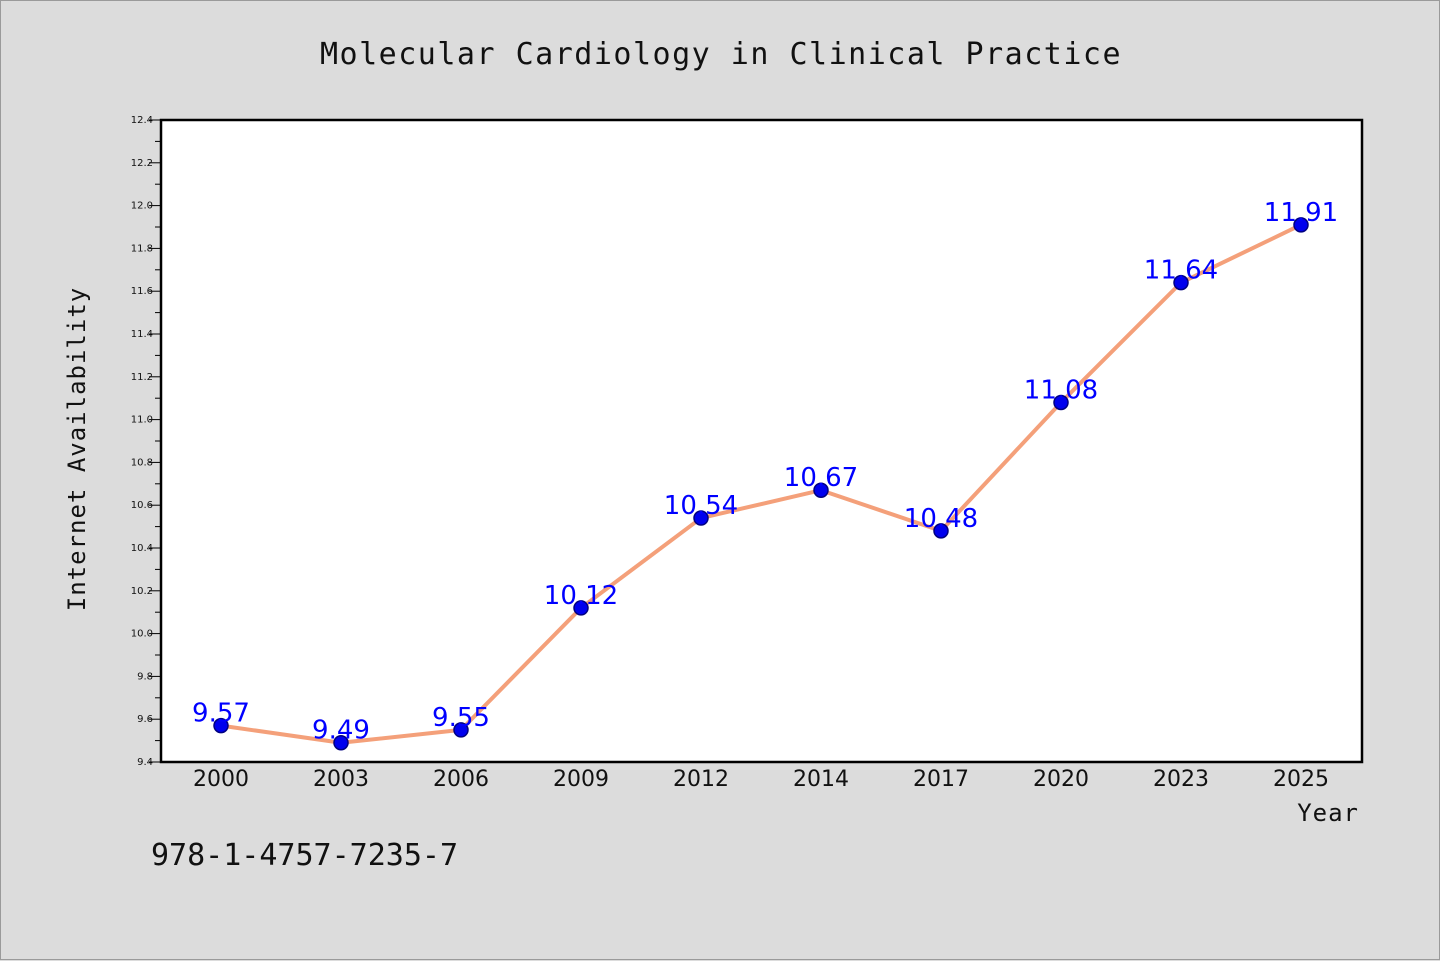 This screenshot has width=1440, height=961. Describe the element at coordinates (1181, 779) in the screenshot. I see `x-tick-label: 2023` at that location.